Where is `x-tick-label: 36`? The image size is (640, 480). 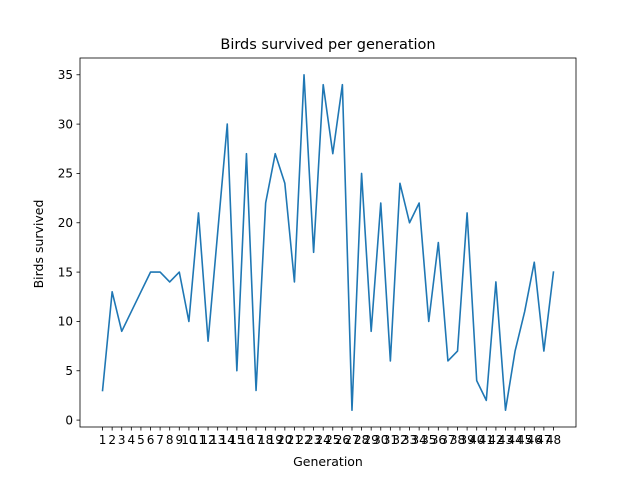 x-tick-label: 36 is located at coordinates (438, 440).